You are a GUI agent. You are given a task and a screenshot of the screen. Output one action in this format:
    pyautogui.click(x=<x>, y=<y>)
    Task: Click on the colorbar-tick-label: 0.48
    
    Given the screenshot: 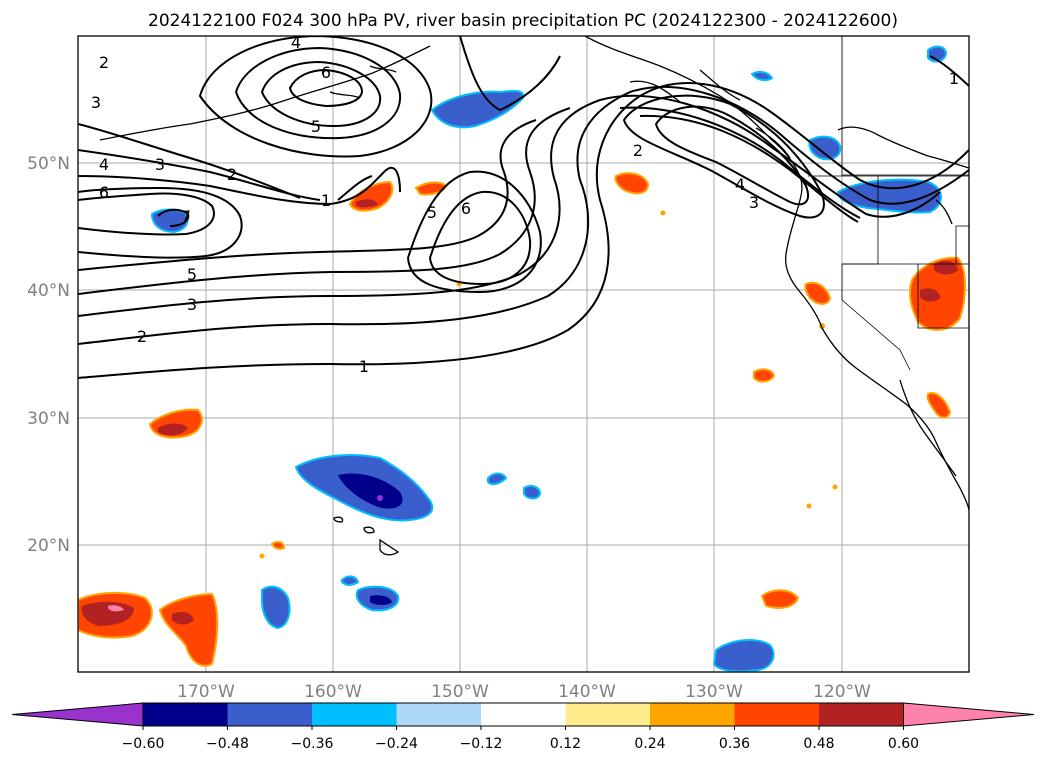 What is the action you would take?
    pyautogui.click(x=818, y=744)
    